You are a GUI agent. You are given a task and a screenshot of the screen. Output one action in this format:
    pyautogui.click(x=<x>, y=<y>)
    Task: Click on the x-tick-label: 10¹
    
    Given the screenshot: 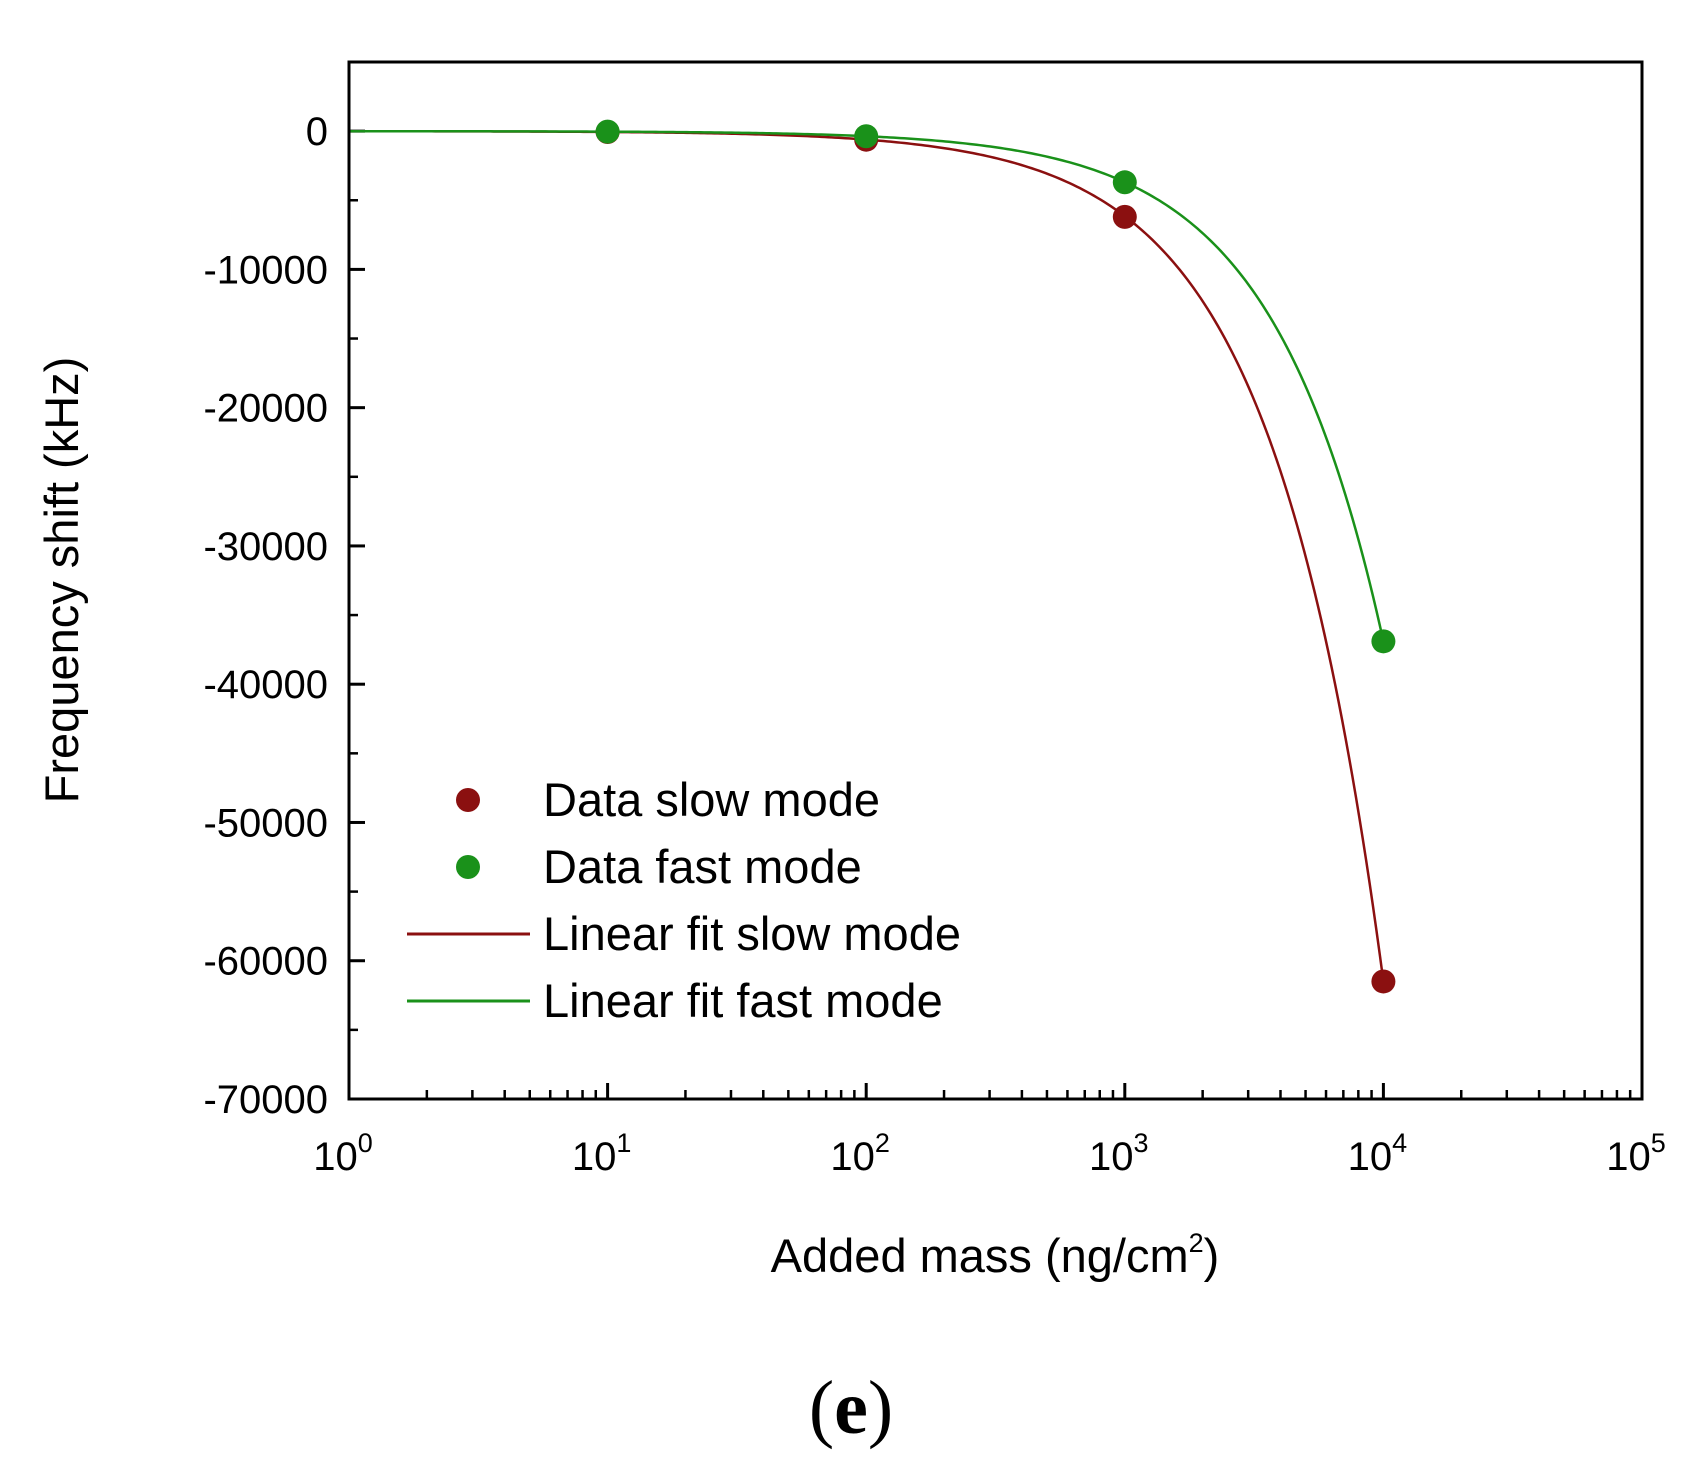 What is the action you would take?
    pyautogui.click(x=602, y=1153)
    